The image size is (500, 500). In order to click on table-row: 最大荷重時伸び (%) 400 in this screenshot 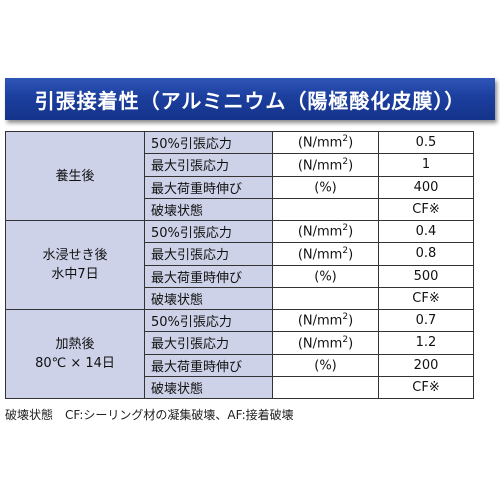, I will do `click(240, 187)`.